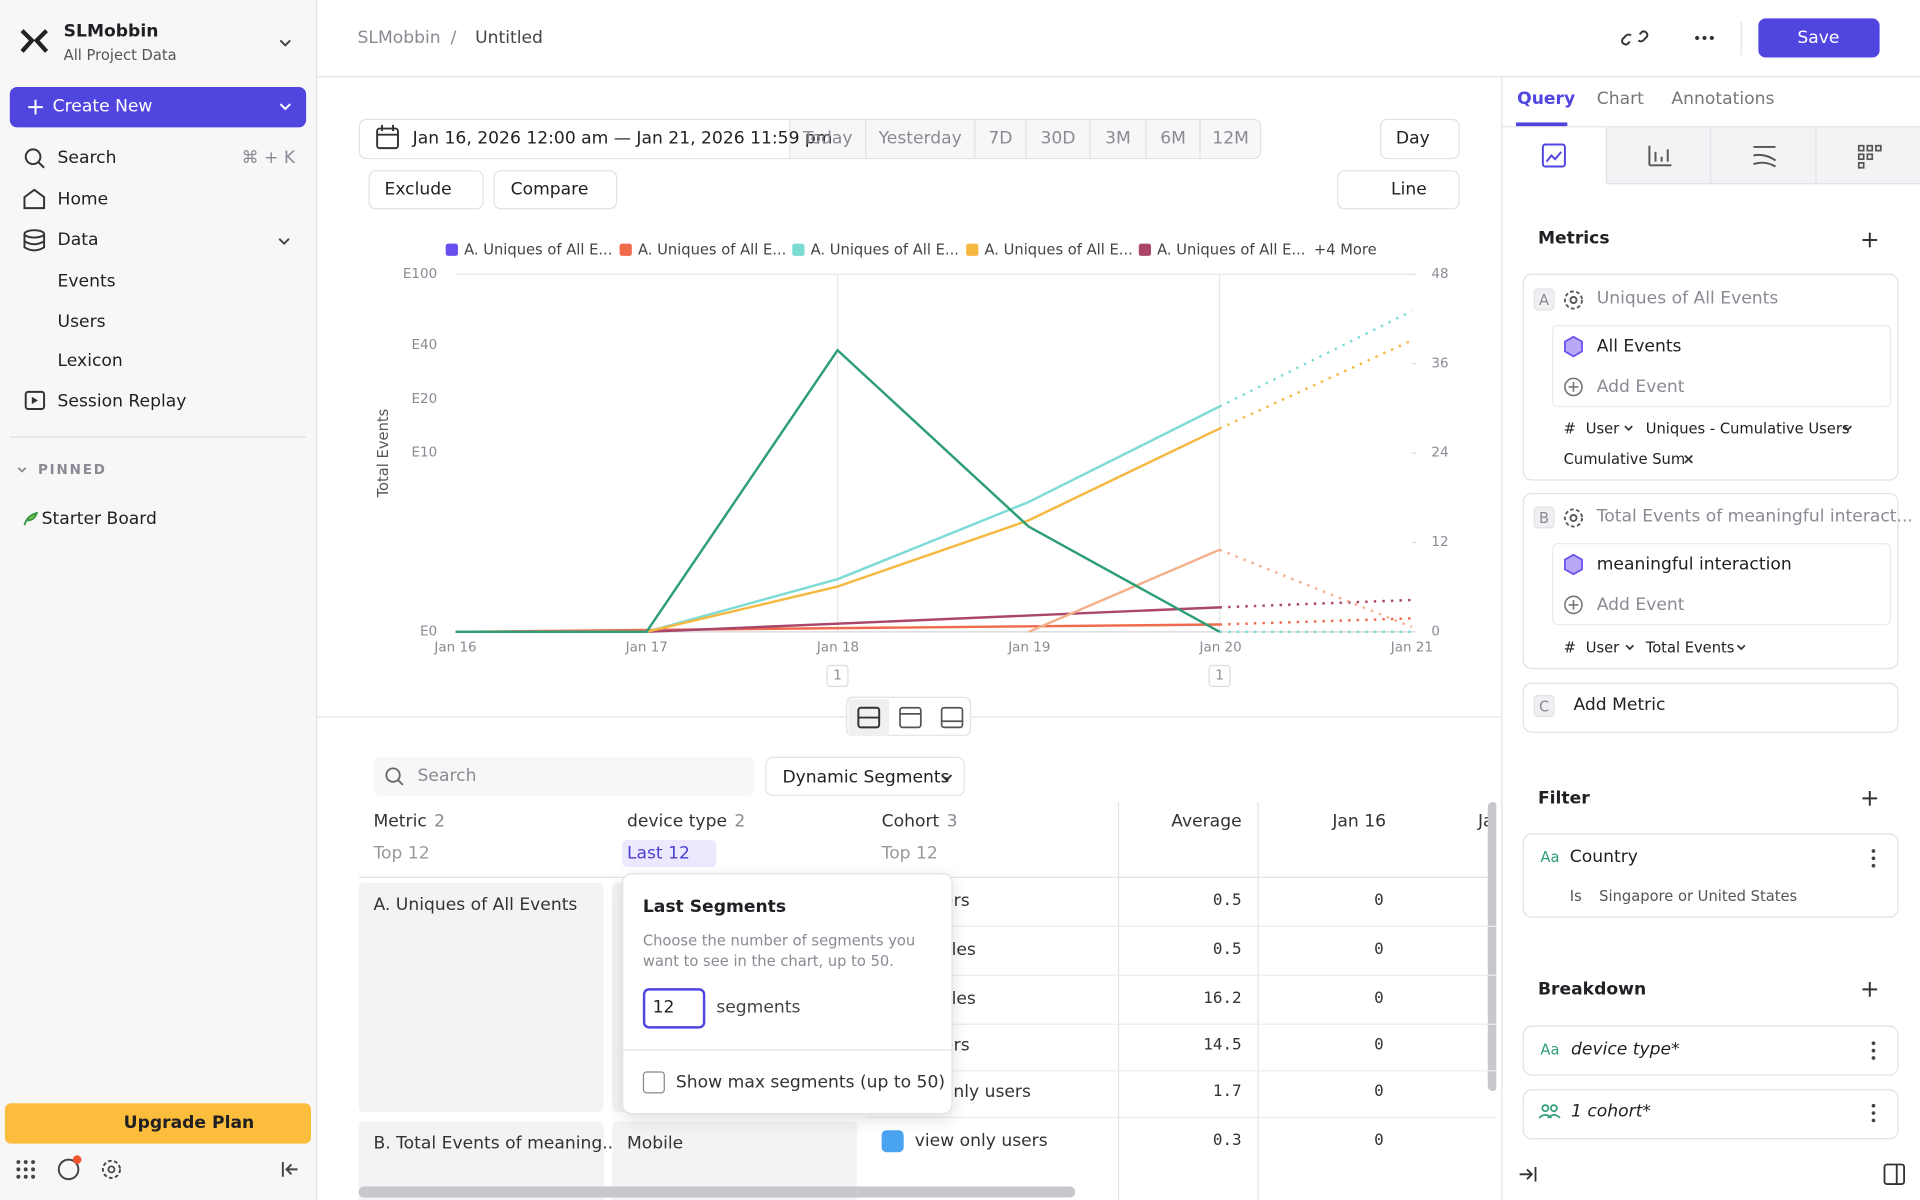  What do you see at coordinates (555, 190) in the screenshot?
I see `compare-button: Compare` at bounding box center [555, 190].